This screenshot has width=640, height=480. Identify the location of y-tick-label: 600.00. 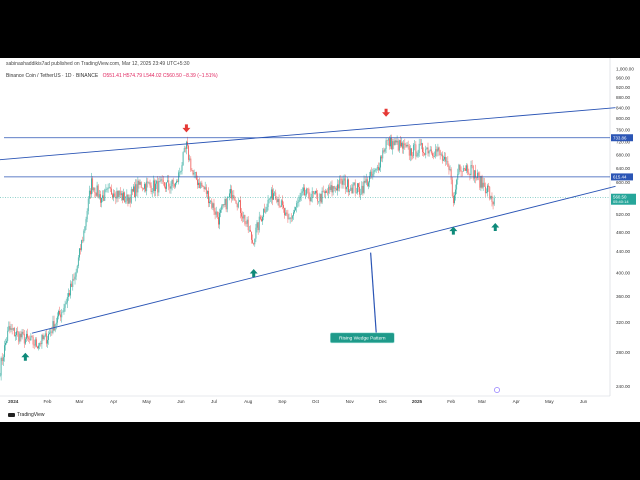
(623, 182).